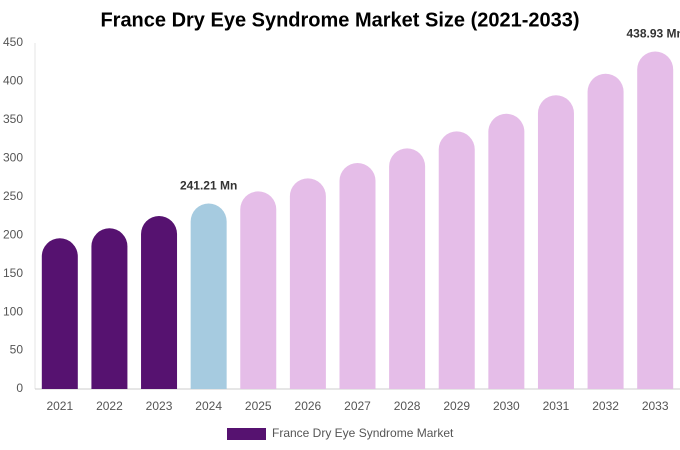  Describe the element at coordinates (109, 406) in the screenshot. I see `x-tick-label: 2022` at that location.